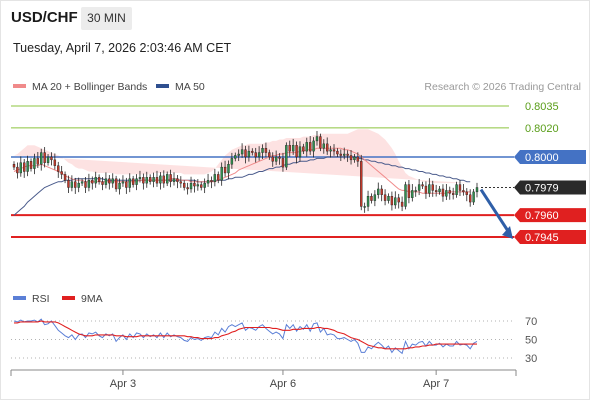  I want to click on timeframe-button: 30 MIN, so click(106, 18).